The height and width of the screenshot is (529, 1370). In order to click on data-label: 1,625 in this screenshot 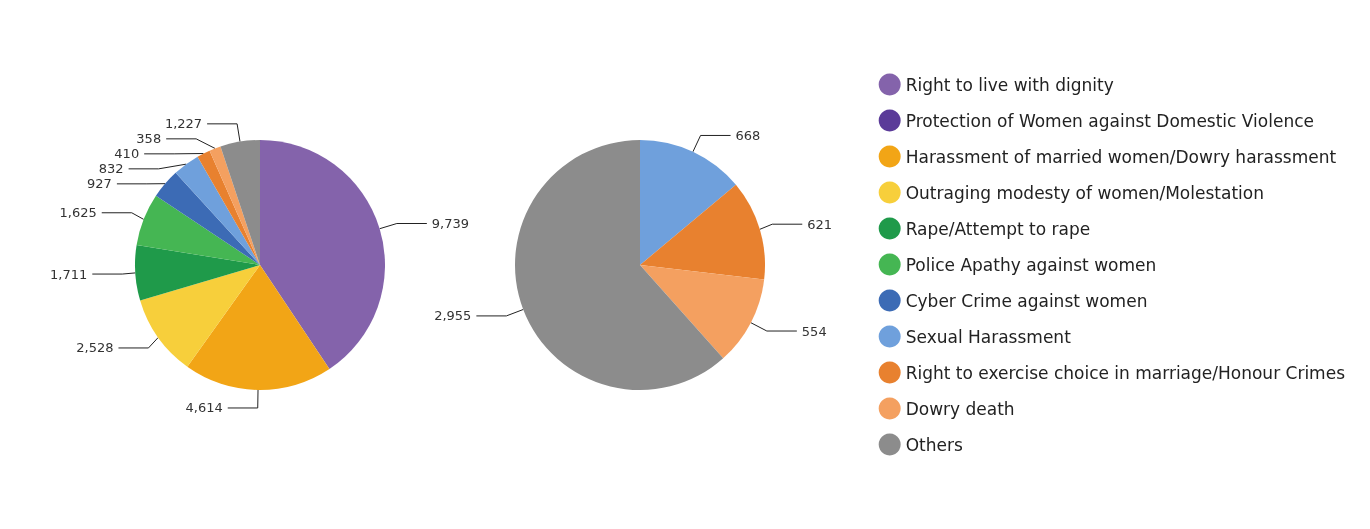, I will do `click(78, 213)`.